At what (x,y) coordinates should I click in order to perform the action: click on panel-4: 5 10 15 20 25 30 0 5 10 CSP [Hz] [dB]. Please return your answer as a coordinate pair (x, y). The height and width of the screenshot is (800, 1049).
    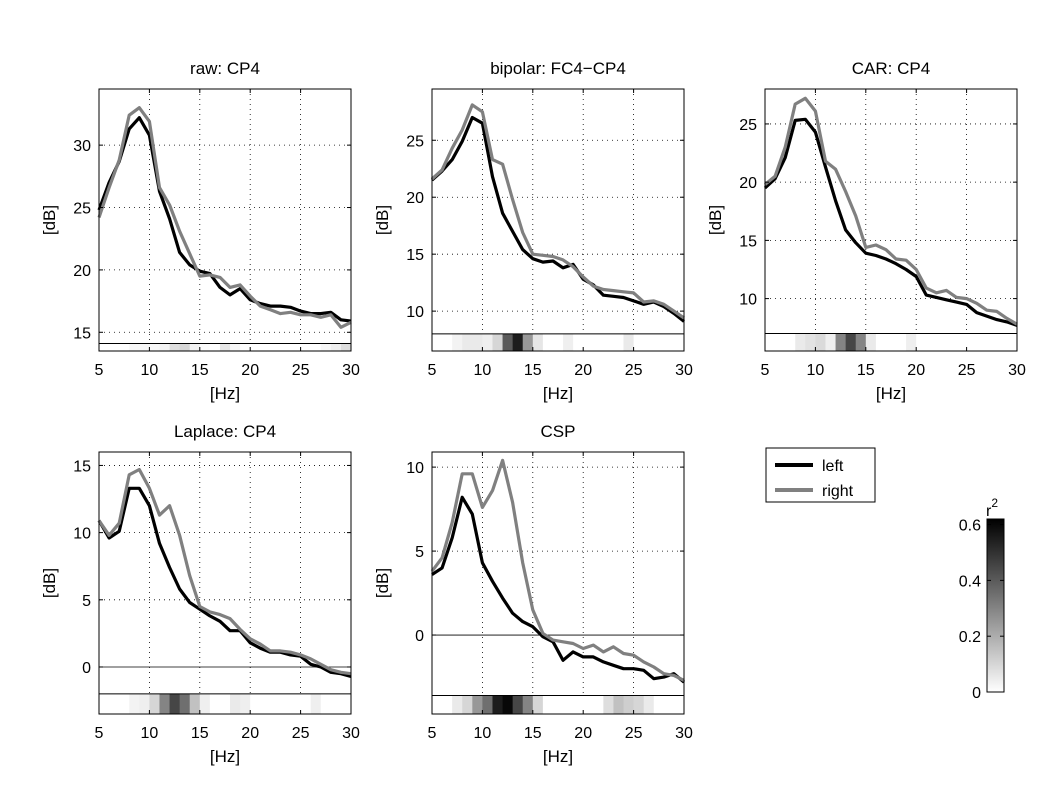
    Looking at the image, I should click on (533, 594).